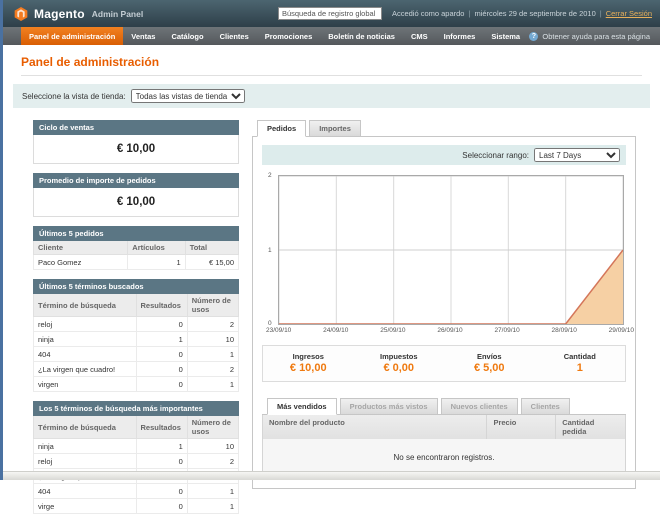  What do you see at coordinates (270, 323) in the screenshot?
I see `y-tick-0: 0` at bounding box center [270, 323].